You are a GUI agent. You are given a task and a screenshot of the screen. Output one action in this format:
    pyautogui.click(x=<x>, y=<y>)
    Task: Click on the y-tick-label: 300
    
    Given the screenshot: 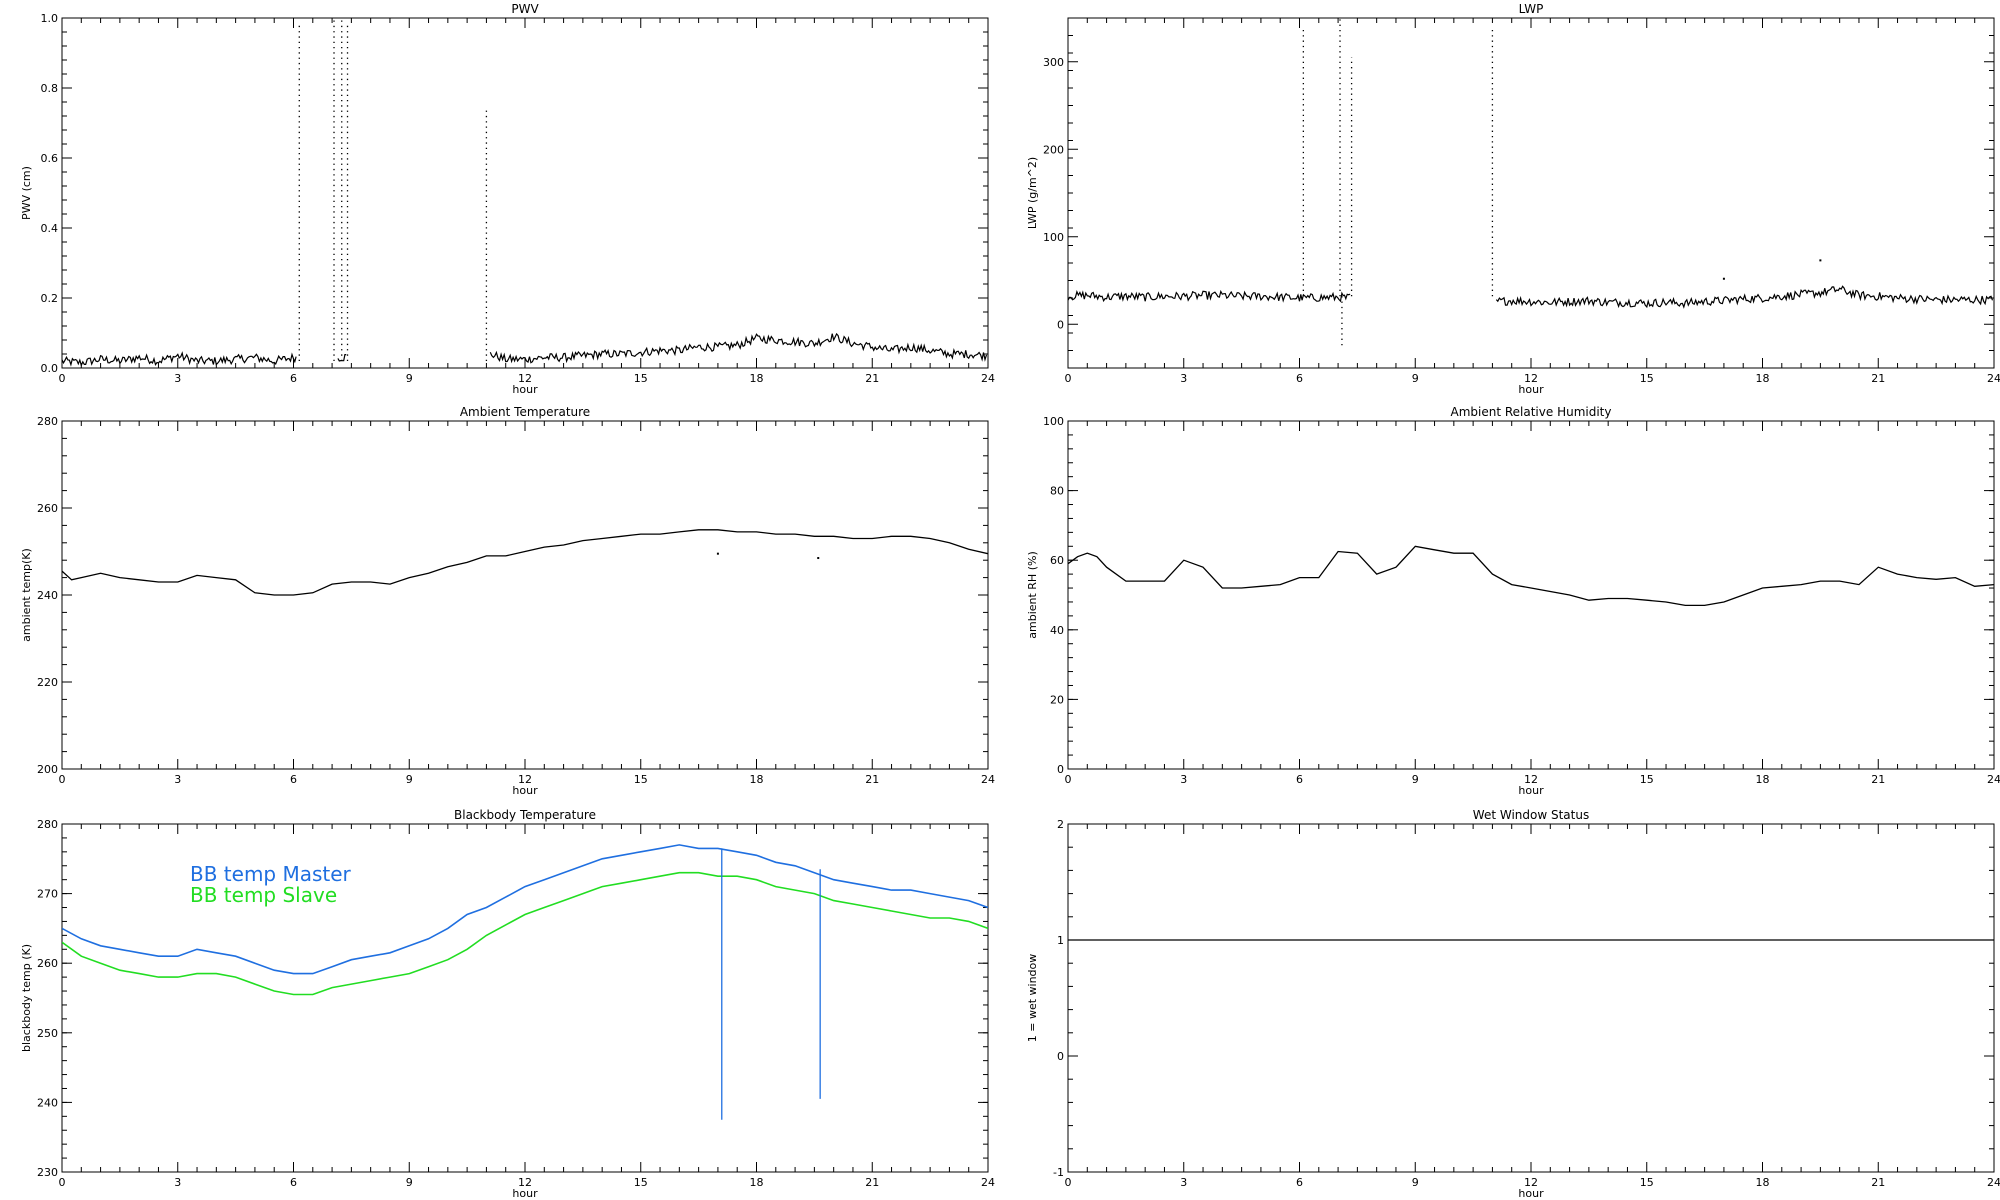 What is the action you would take?
    pyautogui.click(x=1053, y=62)
    